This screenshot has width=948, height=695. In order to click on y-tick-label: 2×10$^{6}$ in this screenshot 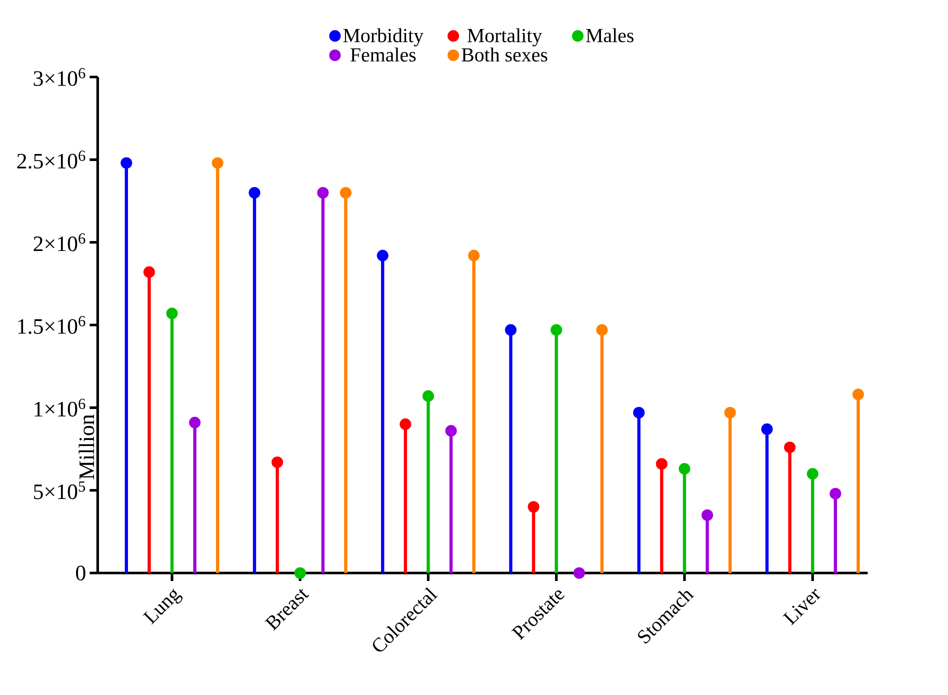, I will do `click(60, 242)`.